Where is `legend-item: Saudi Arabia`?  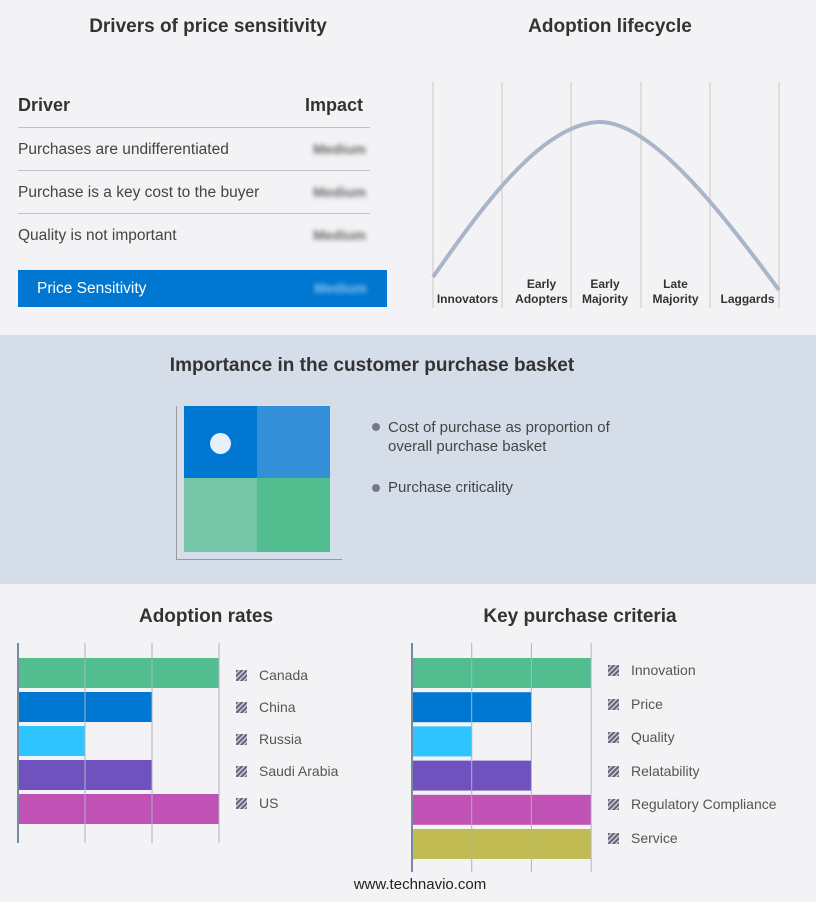 legend-item: Saudi Arabia is located at coordinates (287, 771).